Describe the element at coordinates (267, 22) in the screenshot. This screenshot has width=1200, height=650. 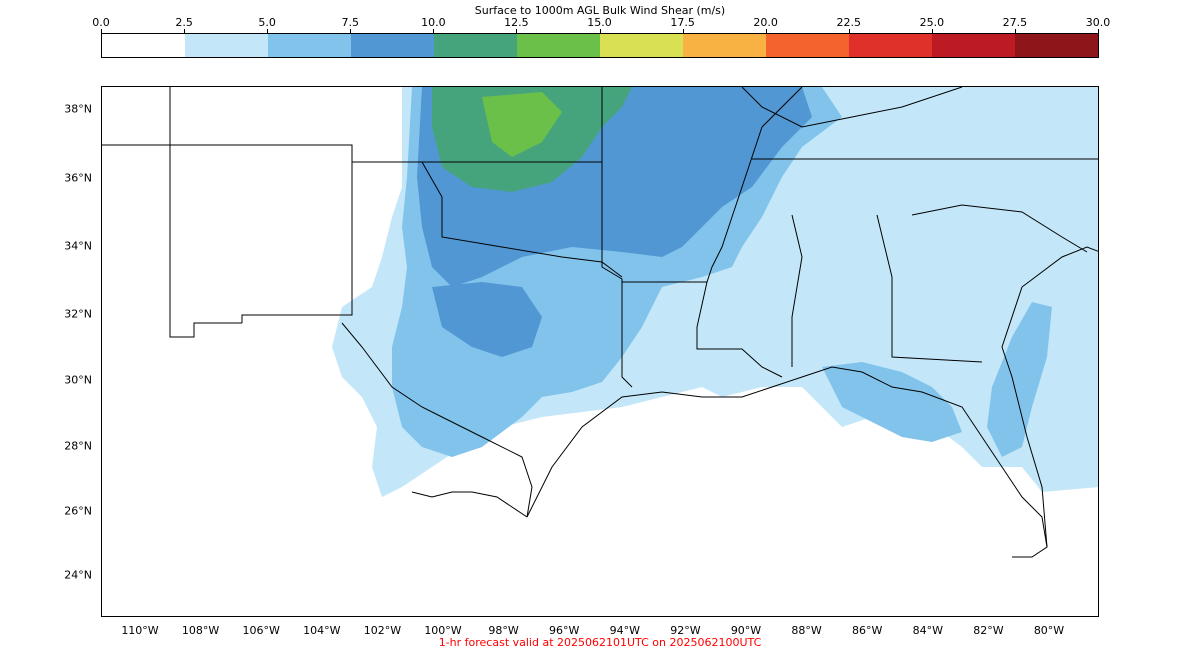
I see `colorbar-tick-label: 5.0` at that location.